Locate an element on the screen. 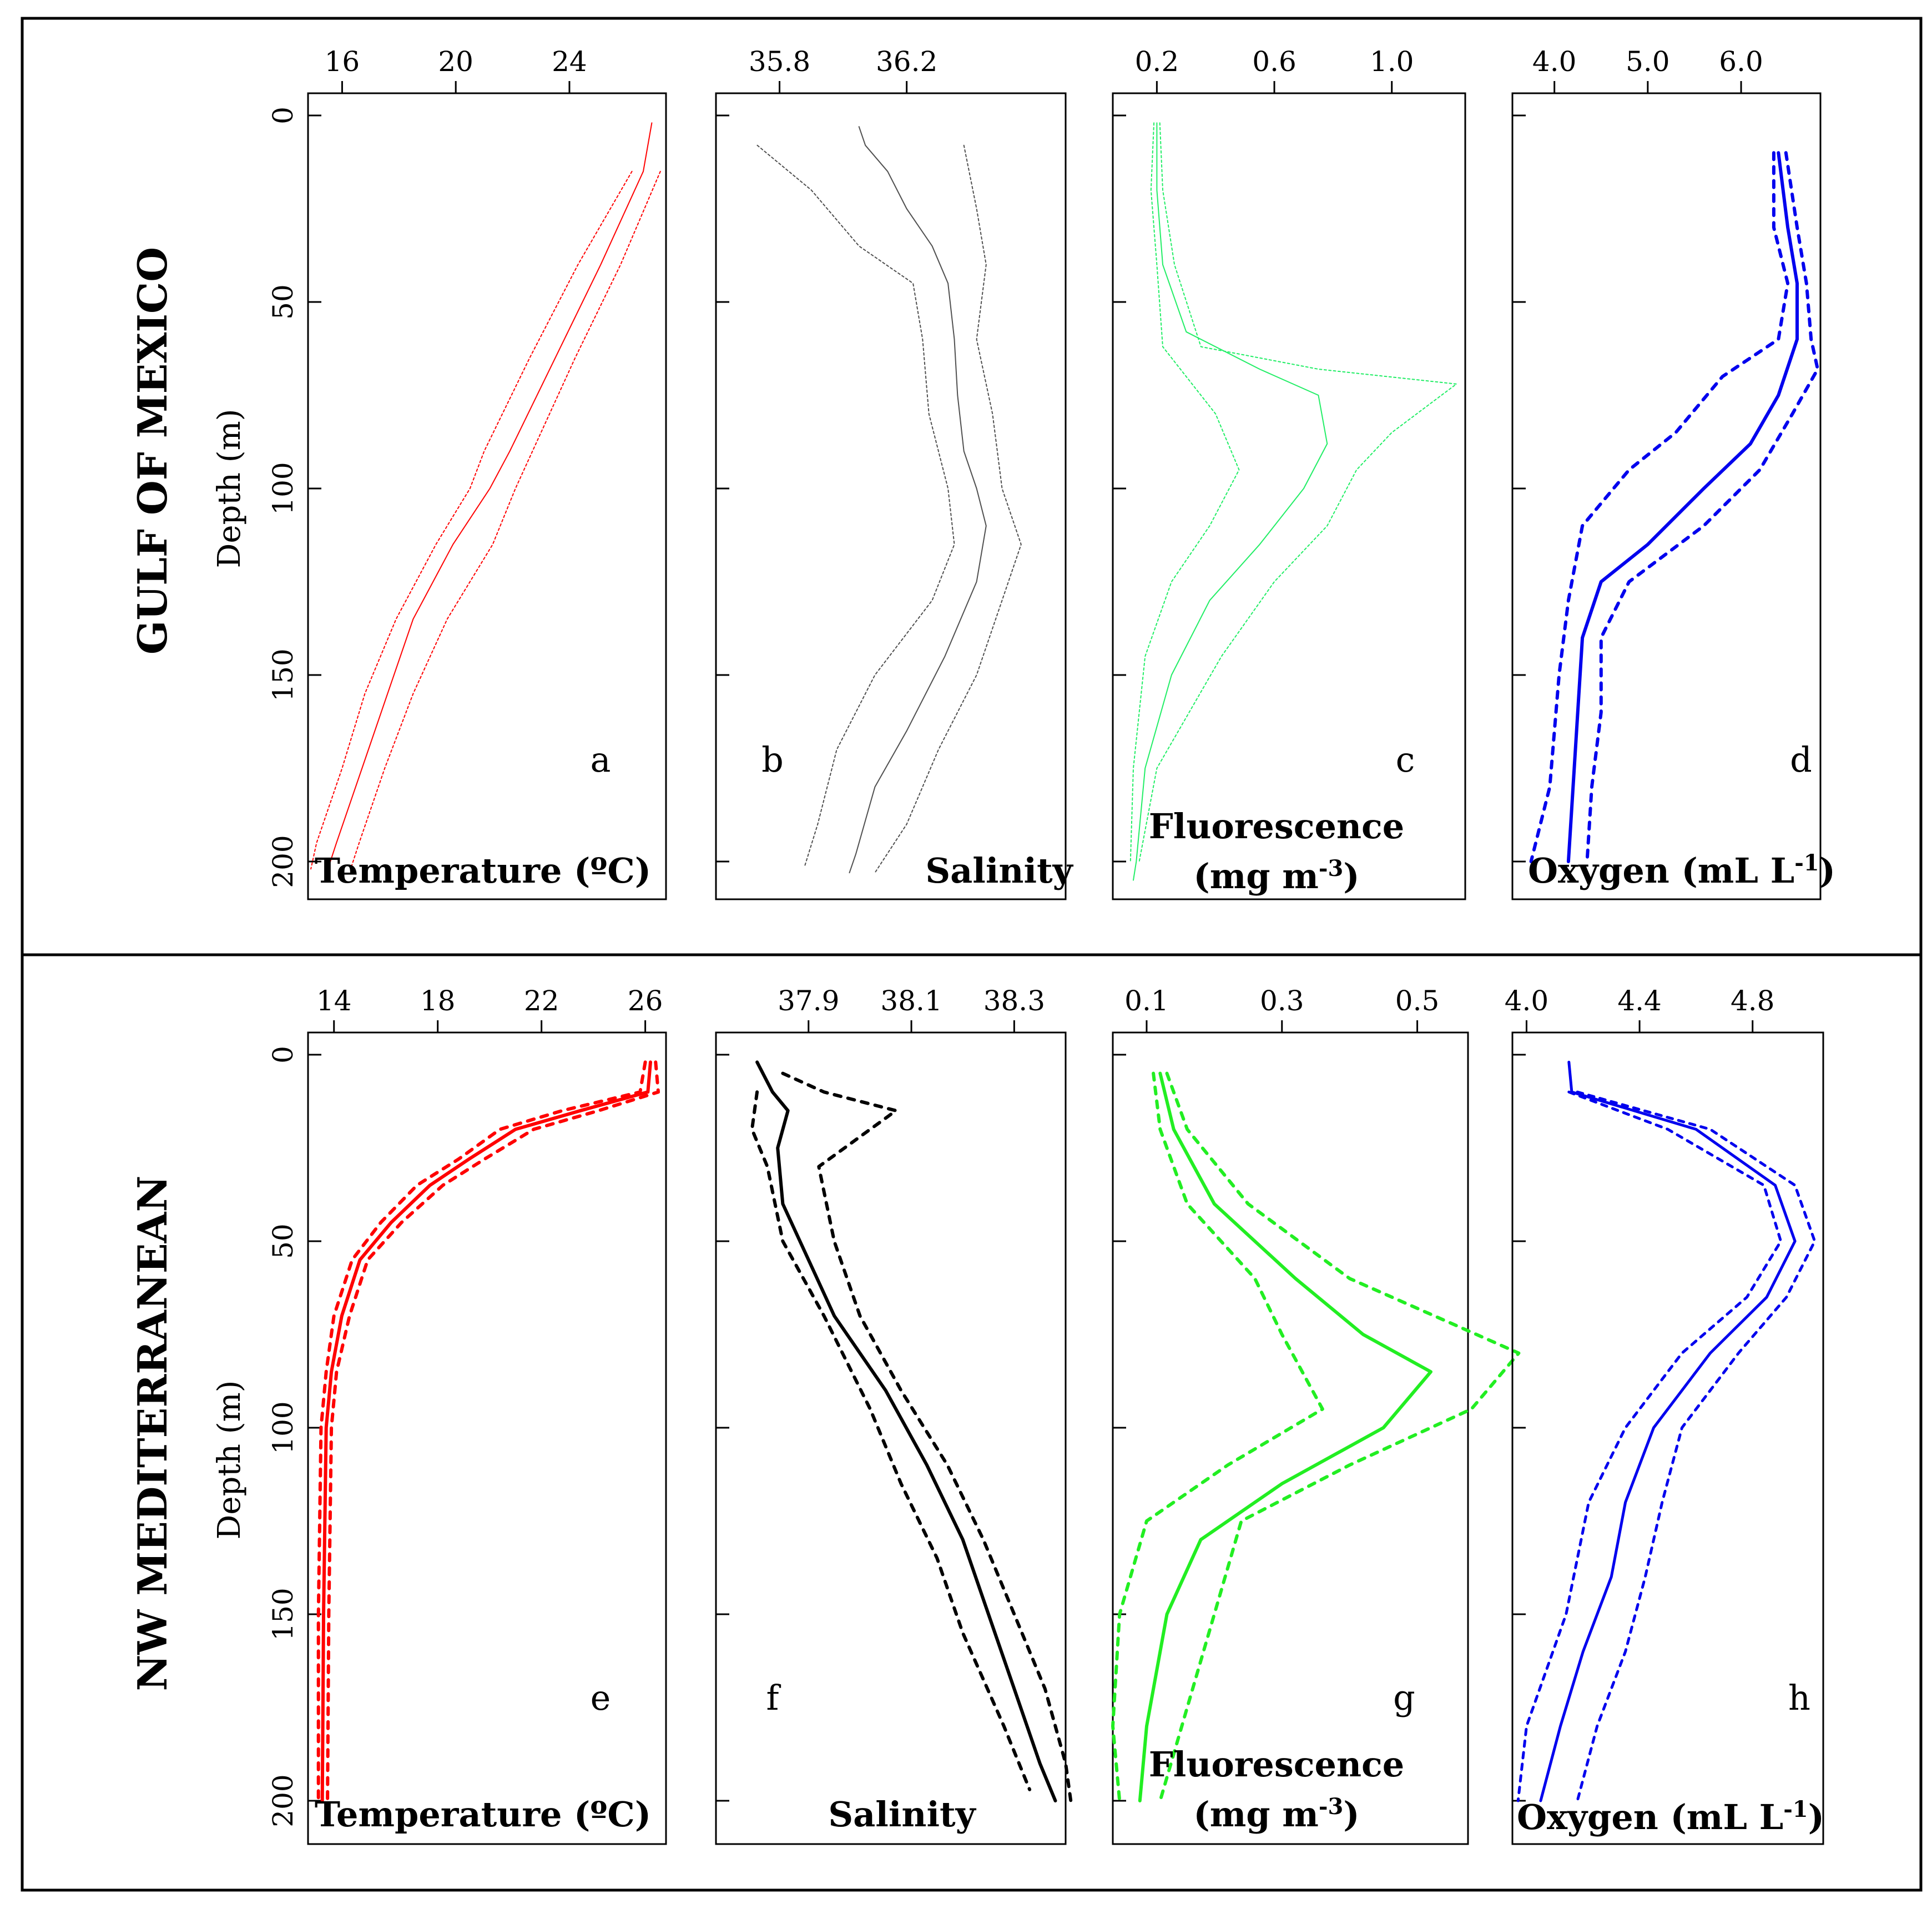 Image resolution: width=1932 pixels, height=1914 pixels. panel-b-xtick-label: 35.8 is located at coordinates (779, 62).